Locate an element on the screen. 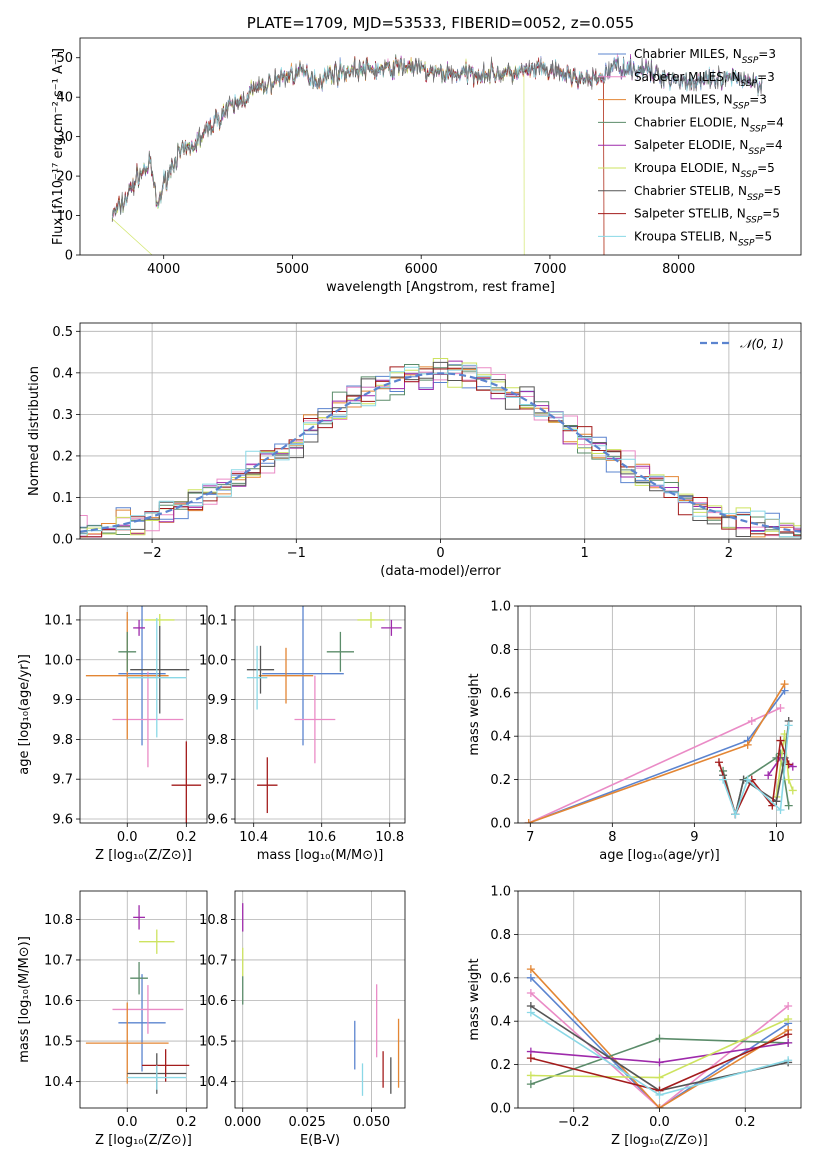 Image resolution: width=819 pixels, height=1170 pixels. x-axis-label: E(B-V) is located at coordinates (320, 1140).